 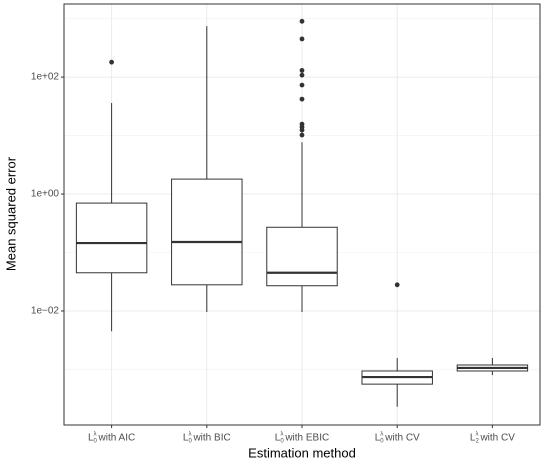 What do you see at coordinates (306, 438) in the screenshot?
I see `x-label-text: with EBIC` at bounding box center [306, 438].